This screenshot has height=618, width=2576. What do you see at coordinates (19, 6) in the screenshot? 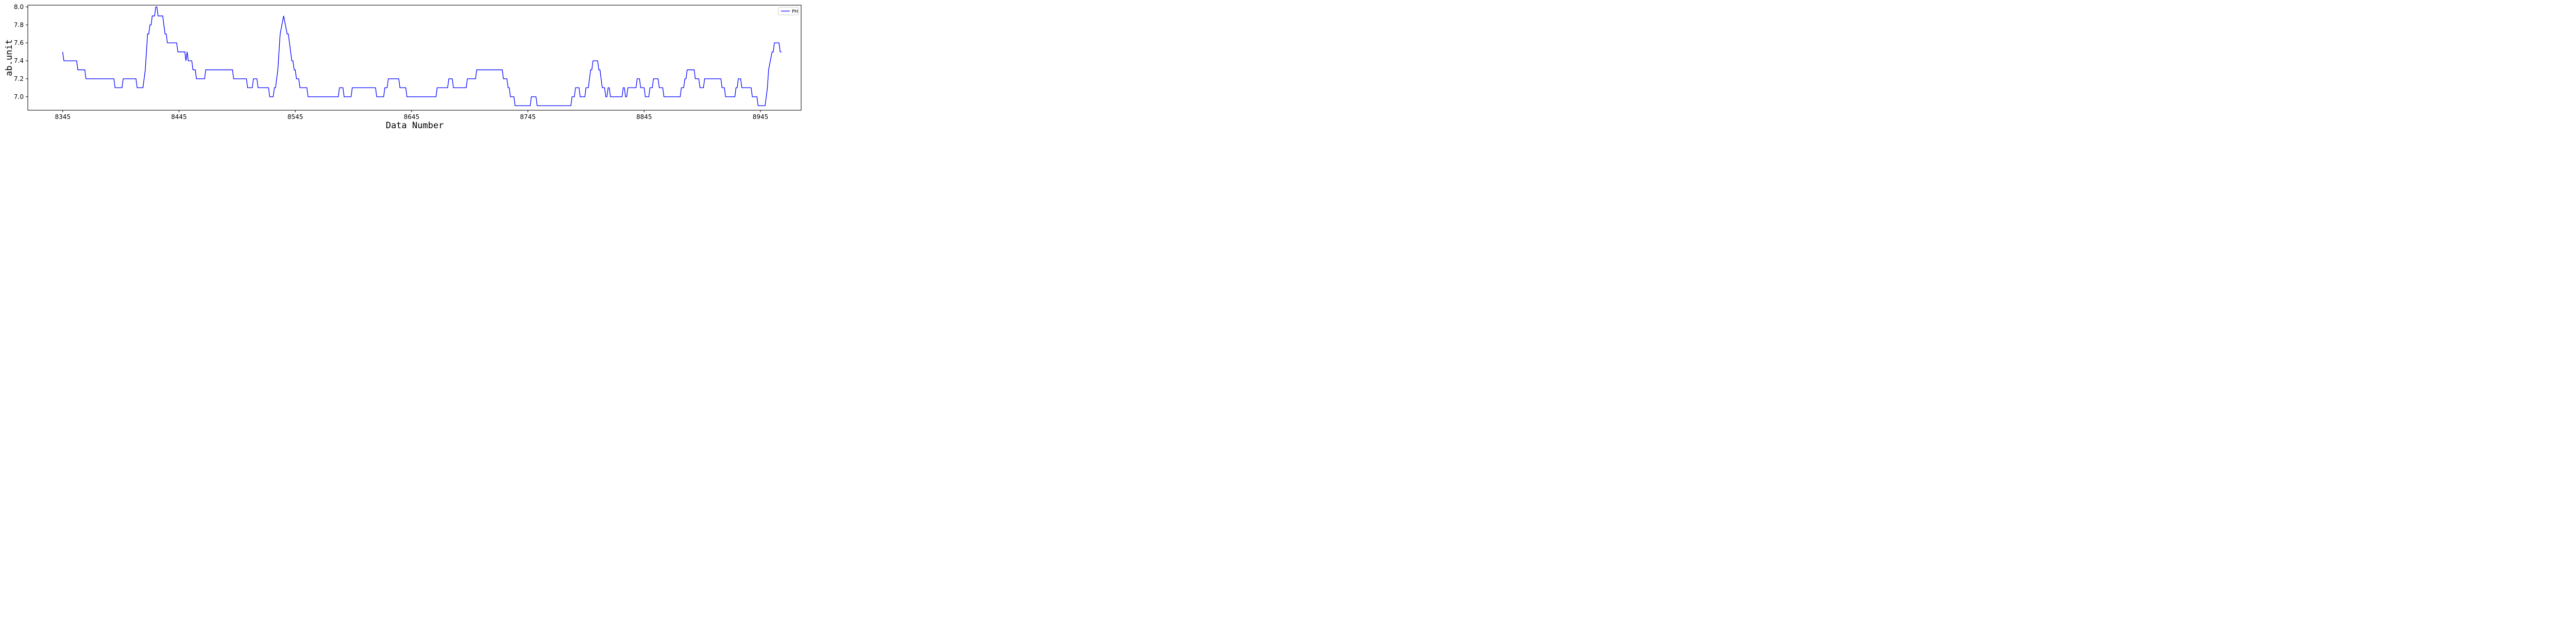
I see `y-tick-label: 8.0` at bounding box center [19, 6].